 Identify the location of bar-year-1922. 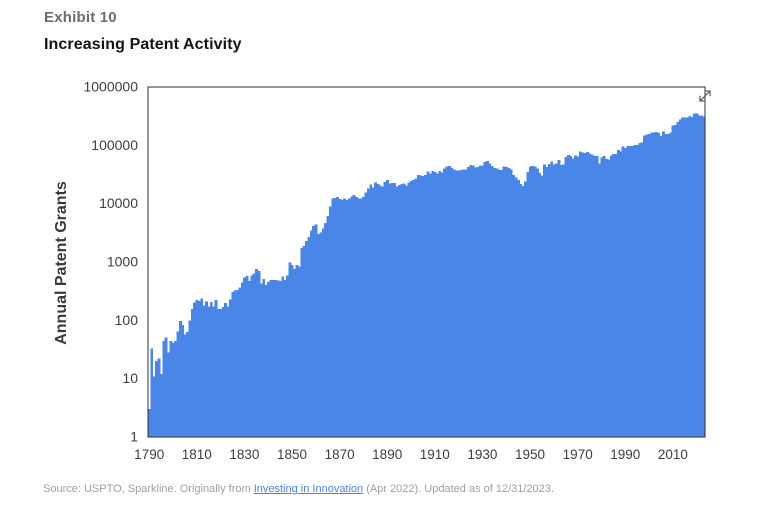
(464, 303).